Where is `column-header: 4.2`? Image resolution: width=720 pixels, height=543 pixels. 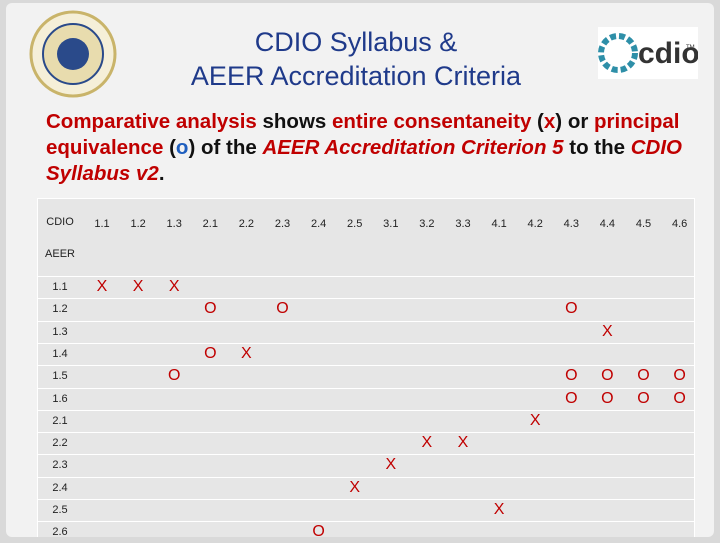 column-header: 4.2 is located at coordinates (535, 224).